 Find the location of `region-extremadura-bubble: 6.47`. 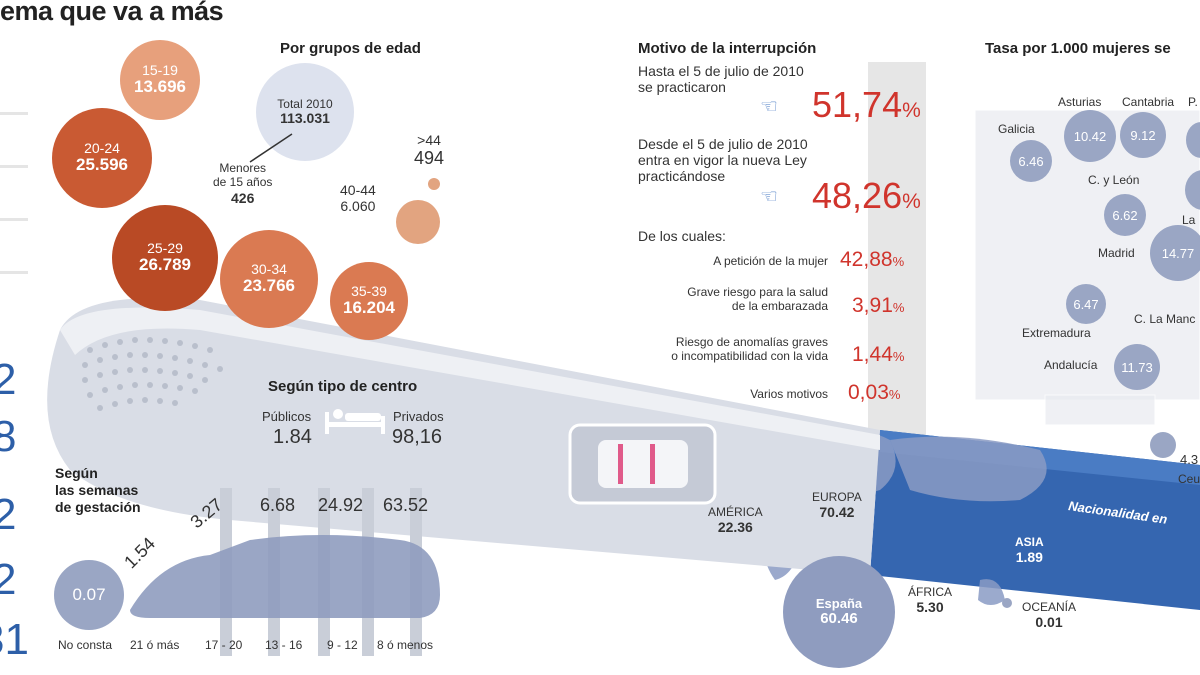

region-extremadura-bubble: 6.47 is located at coordinates (1086, 304).